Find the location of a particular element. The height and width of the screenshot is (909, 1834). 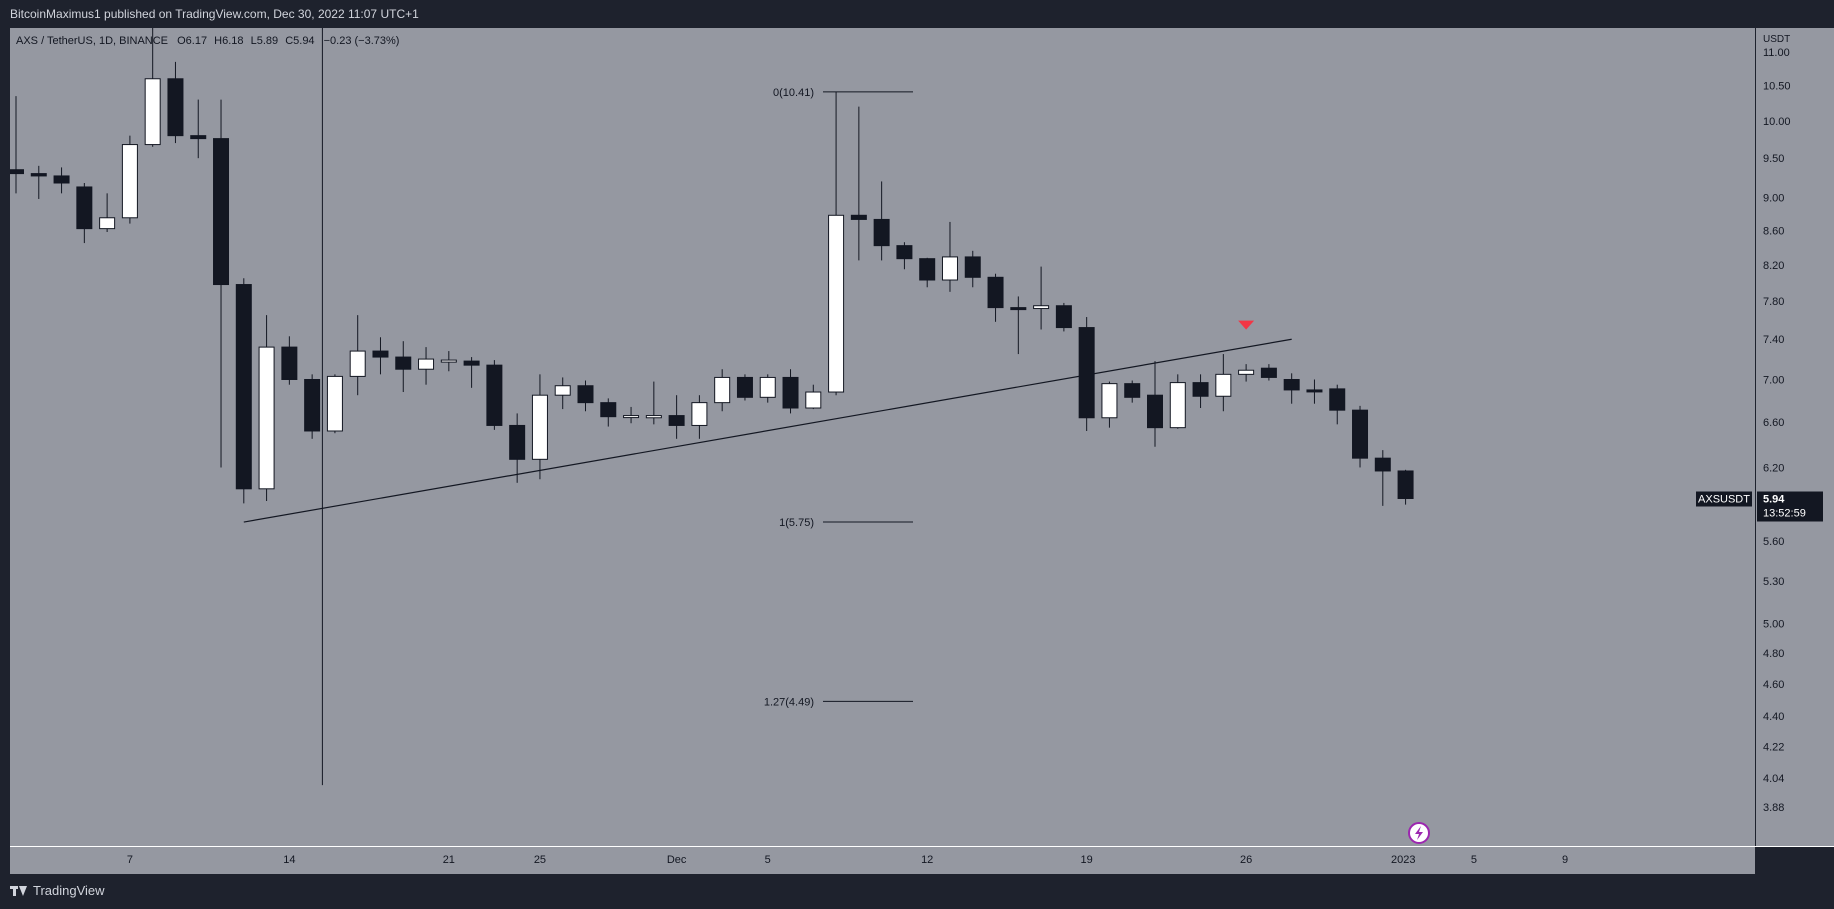

price-tick: 5.00 is located at coordinates (1773, 624).